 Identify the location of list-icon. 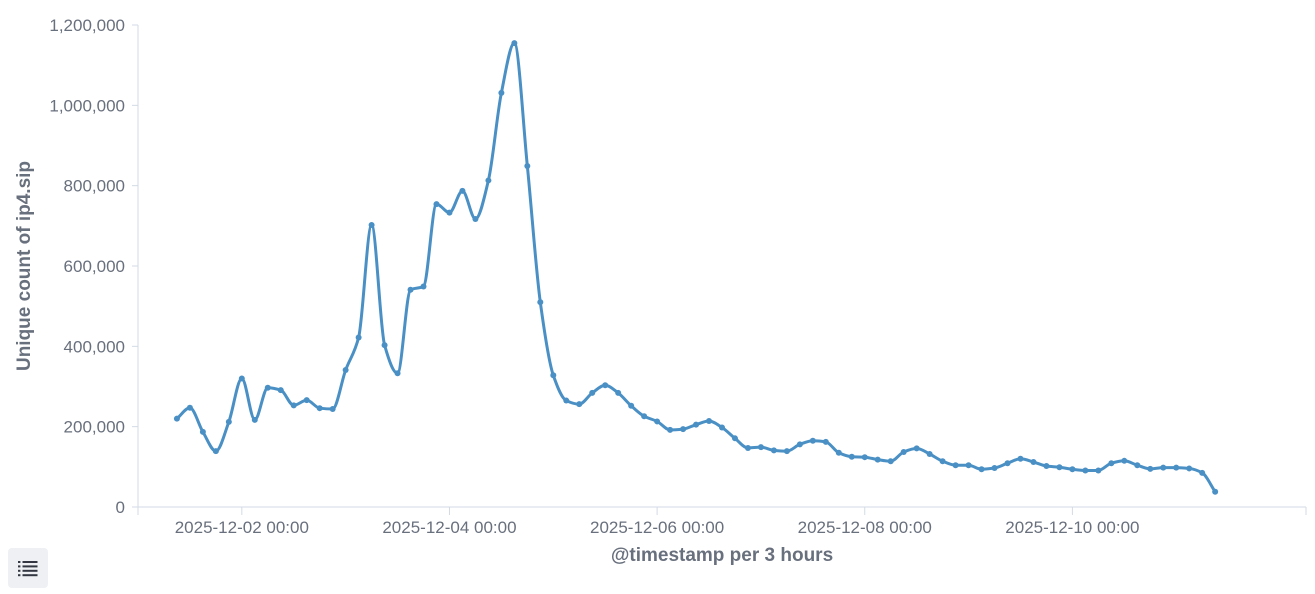
(28, 569).